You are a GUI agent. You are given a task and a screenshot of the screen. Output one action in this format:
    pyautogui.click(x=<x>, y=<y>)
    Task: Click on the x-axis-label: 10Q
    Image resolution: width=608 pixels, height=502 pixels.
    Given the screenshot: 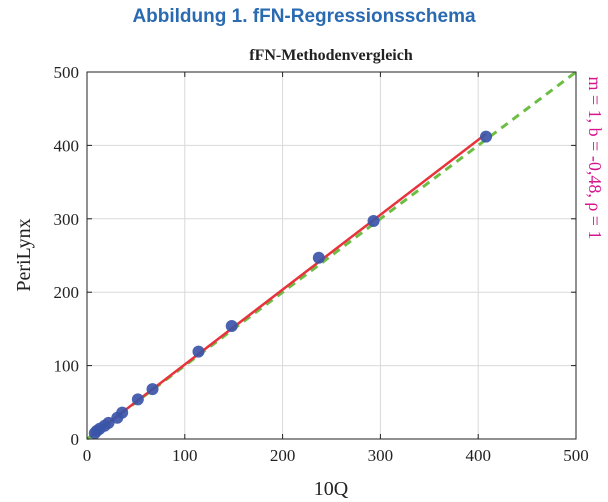 What is the action you would take?
    pyautogui.click(x=331, y=489)
    